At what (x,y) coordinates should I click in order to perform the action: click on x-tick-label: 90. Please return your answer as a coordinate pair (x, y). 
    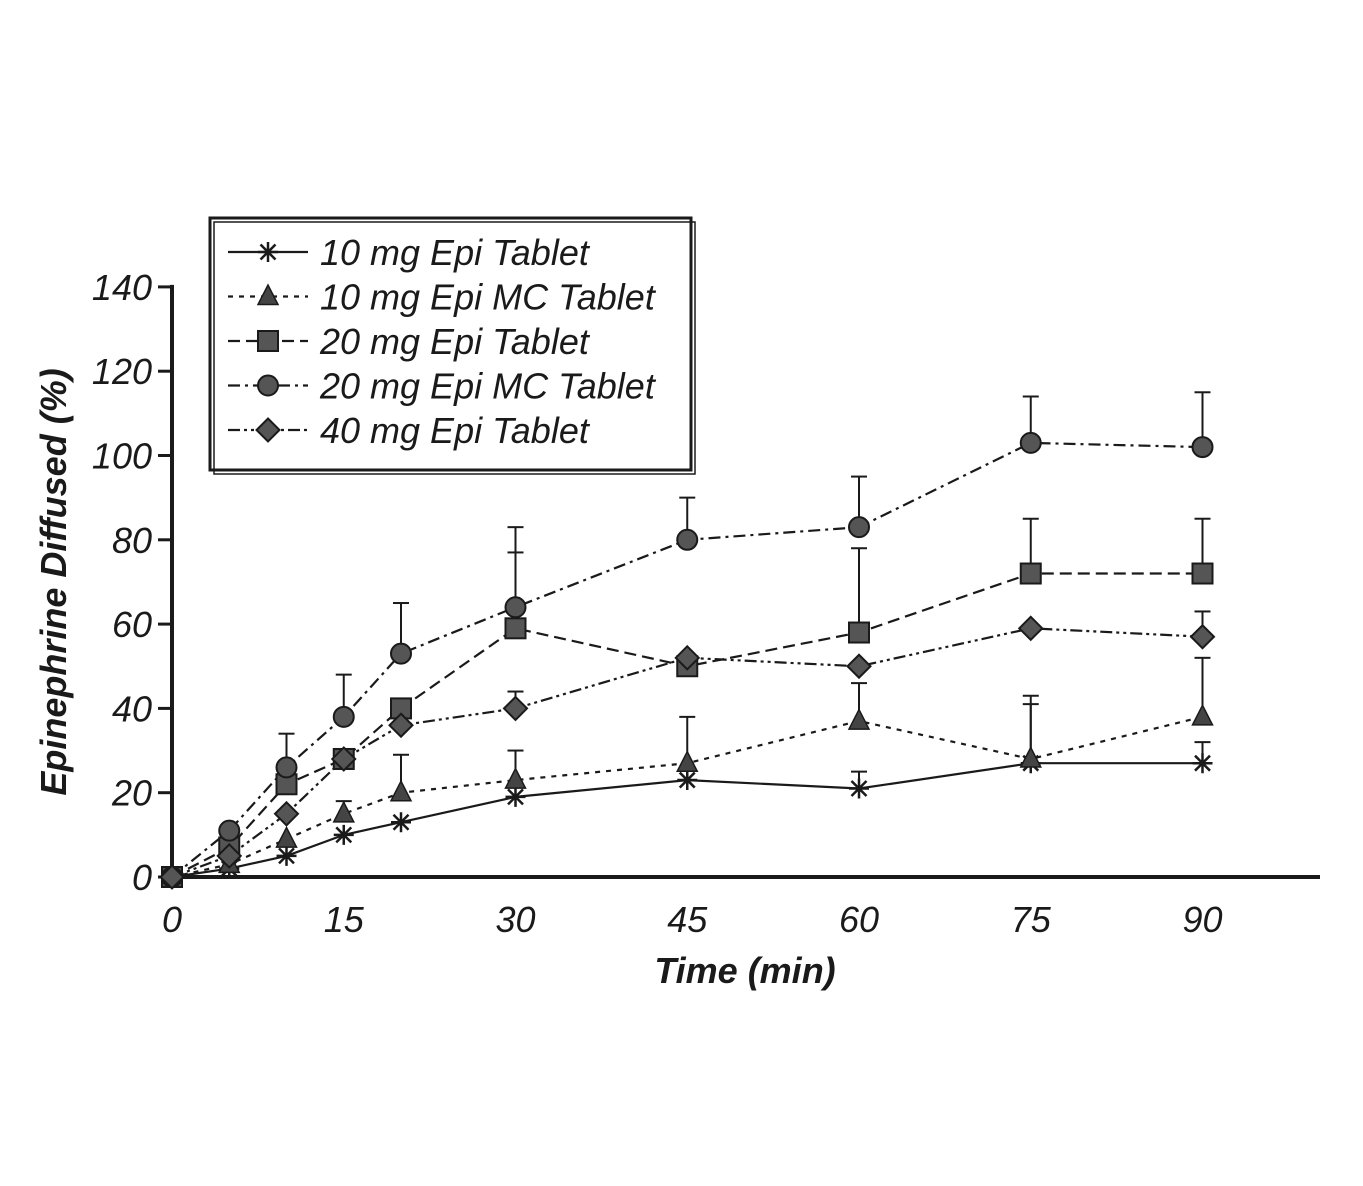
    Looking at the image, I should click on (1202, 919).